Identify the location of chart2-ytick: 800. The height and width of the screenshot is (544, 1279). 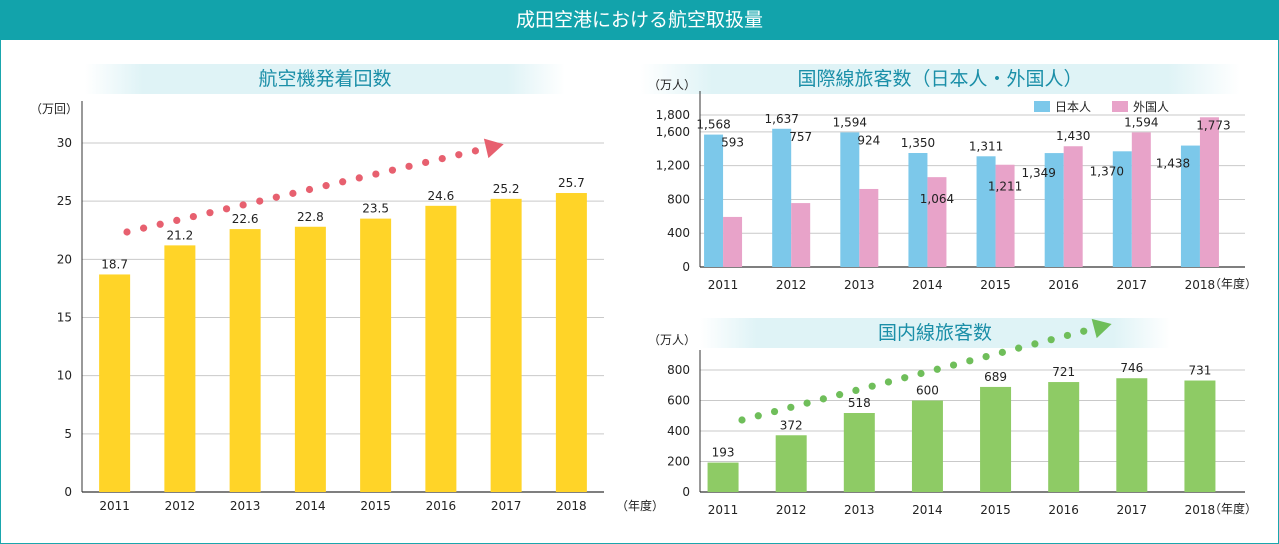
(678, 199).